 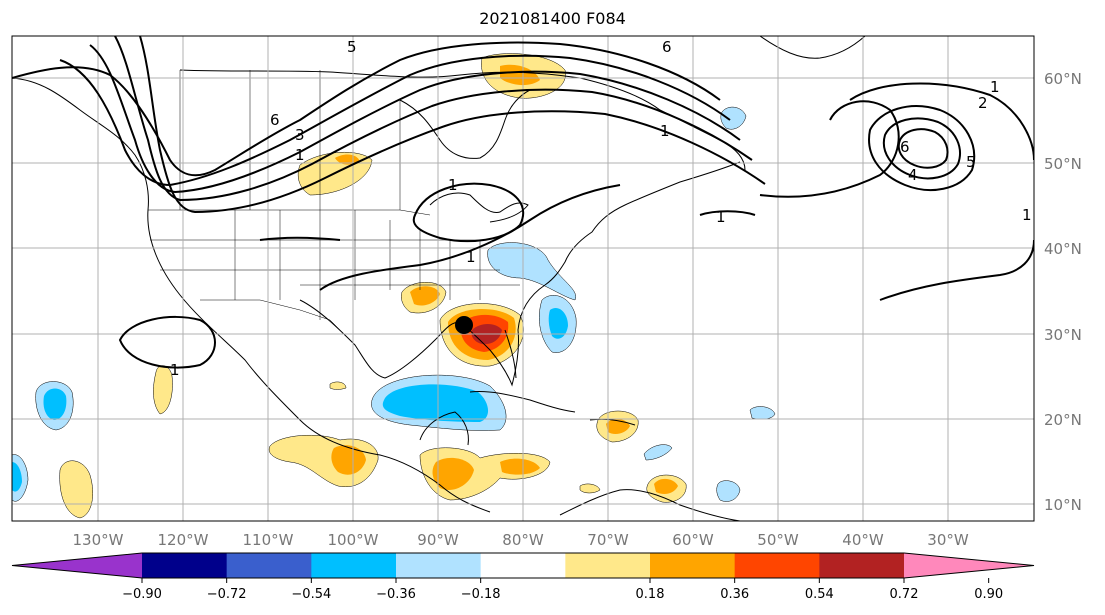 I want to click on negative-anomaly-atlantic-core, so click(x=558, y=323).